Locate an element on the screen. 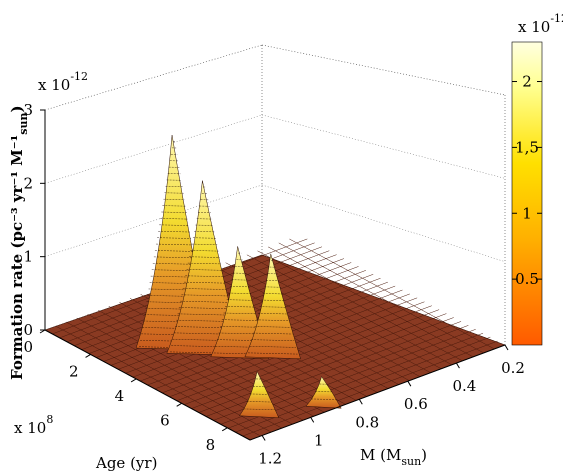 The image size is (563, 475). age-tick-label: 6 is located at coordinates (165, 420).